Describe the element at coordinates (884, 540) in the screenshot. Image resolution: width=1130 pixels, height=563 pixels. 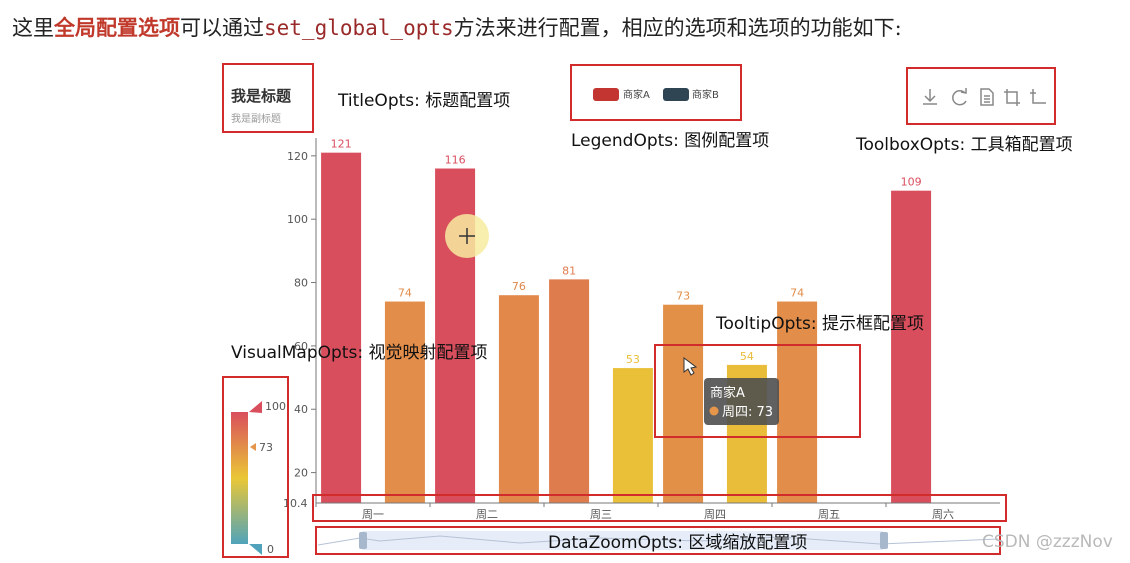
I see `datazoom-handle-right` at that location.